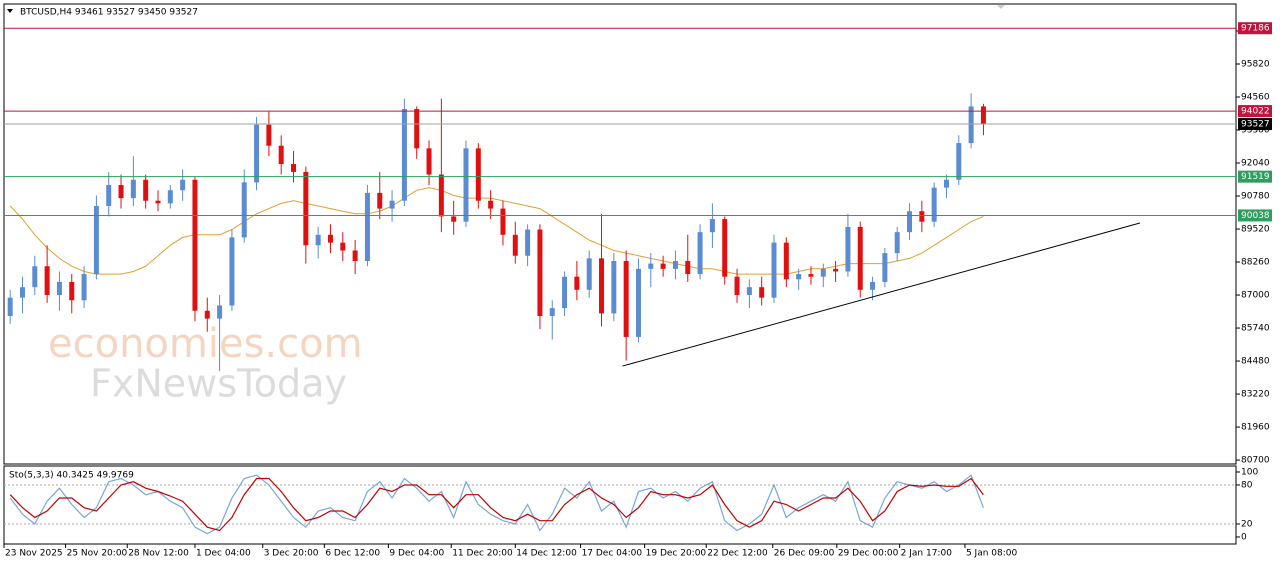  I want to click on y-tick-label: 0, so click(1244, 537).